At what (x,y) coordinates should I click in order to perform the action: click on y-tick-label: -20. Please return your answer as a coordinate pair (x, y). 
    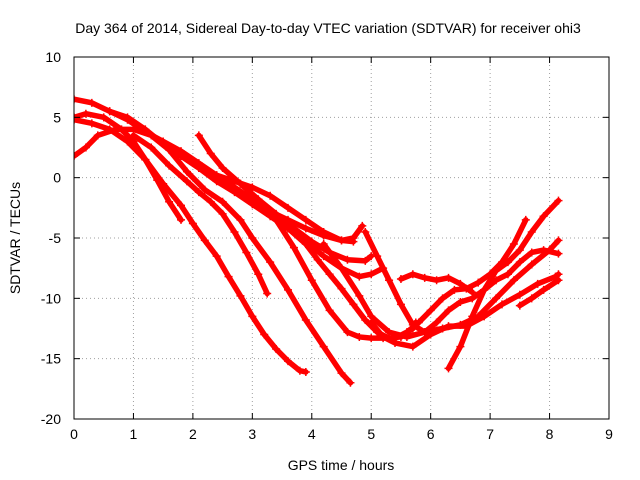
    Looking at the image, I should click on (51, 419).